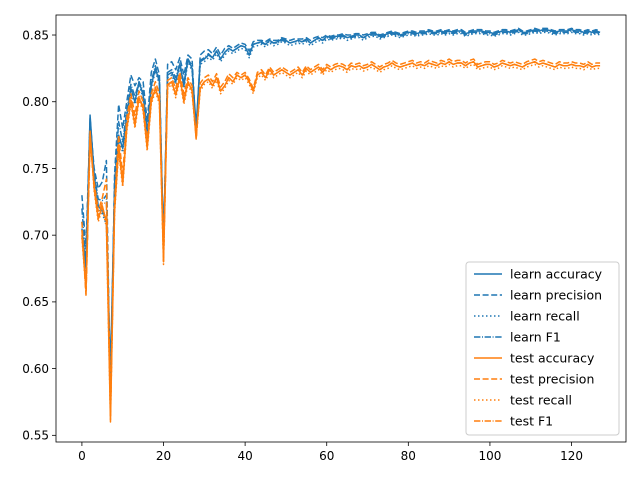 The width and height of the screenshot is (640, 480). I want to click on legend-label: learn precision, so click(556, 295).